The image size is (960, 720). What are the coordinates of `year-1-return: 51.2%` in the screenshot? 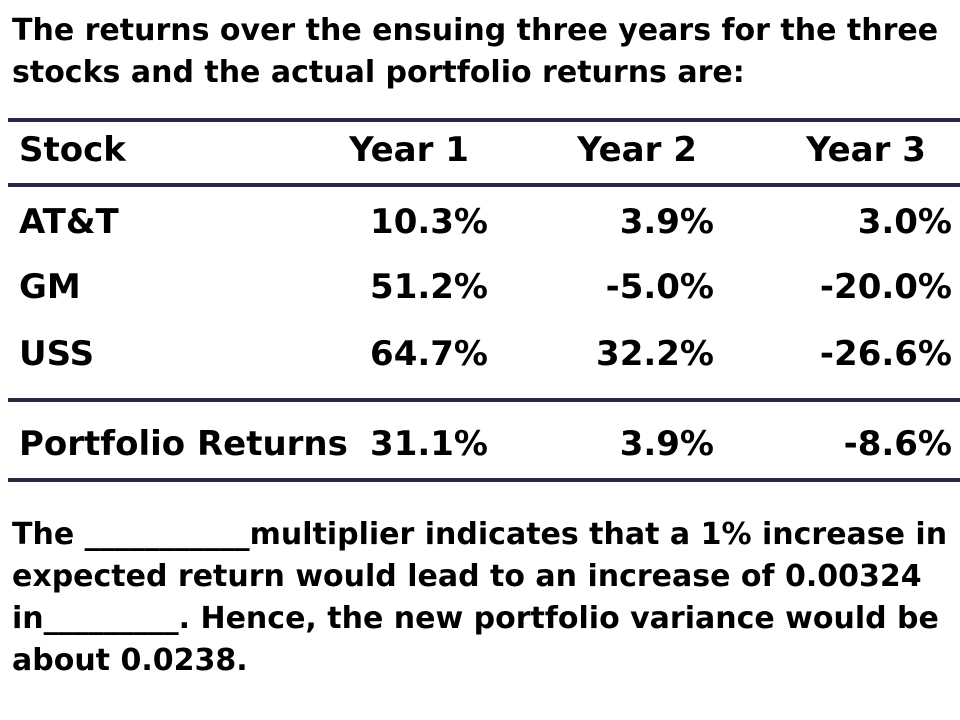 It's located at (429, 287).